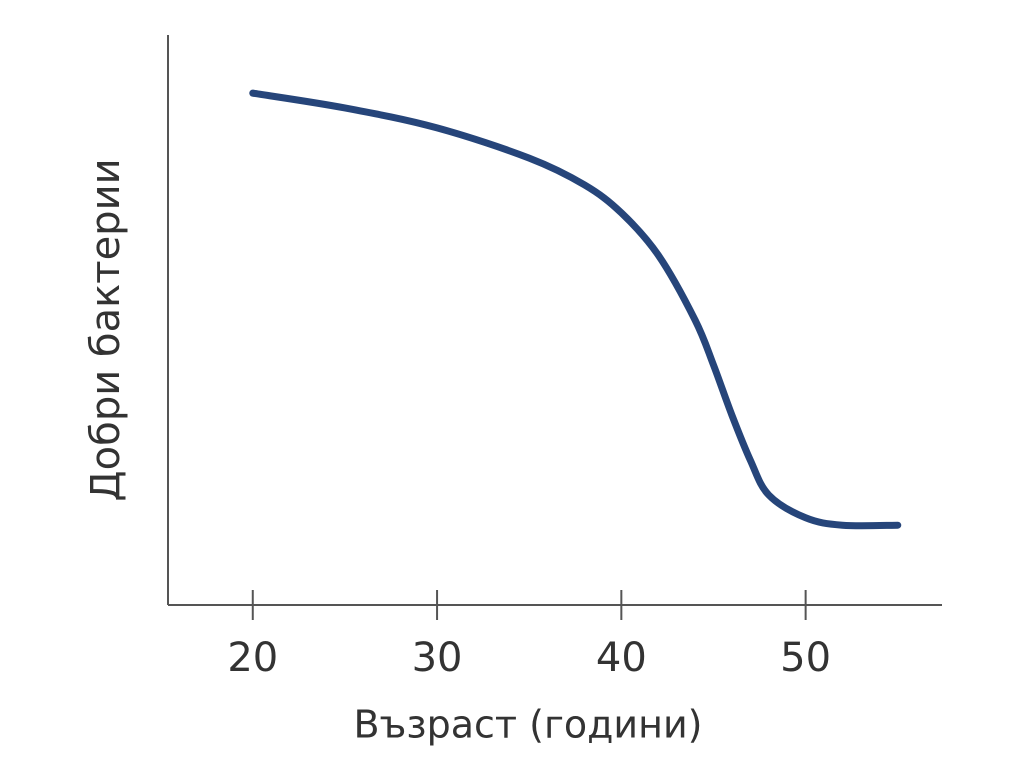 The width and height of the screenshot is (1024, 781). I want to click on y-axis-label: Добри бактерии, so click(106, 329).